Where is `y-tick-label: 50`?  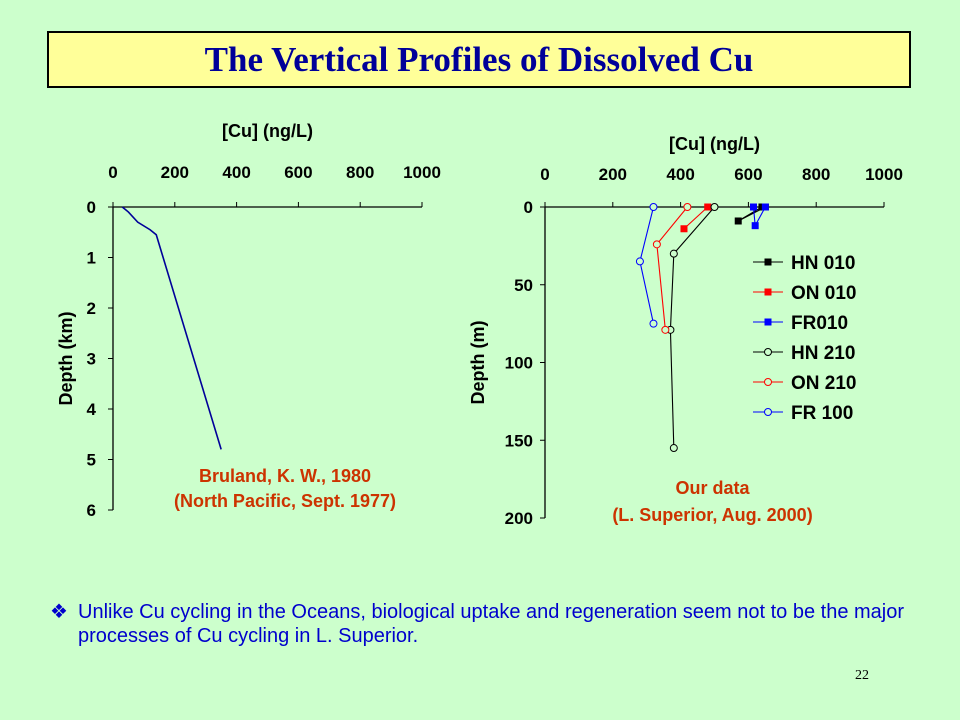
y-tick-label: 50 is located at coordinates (523, 285).